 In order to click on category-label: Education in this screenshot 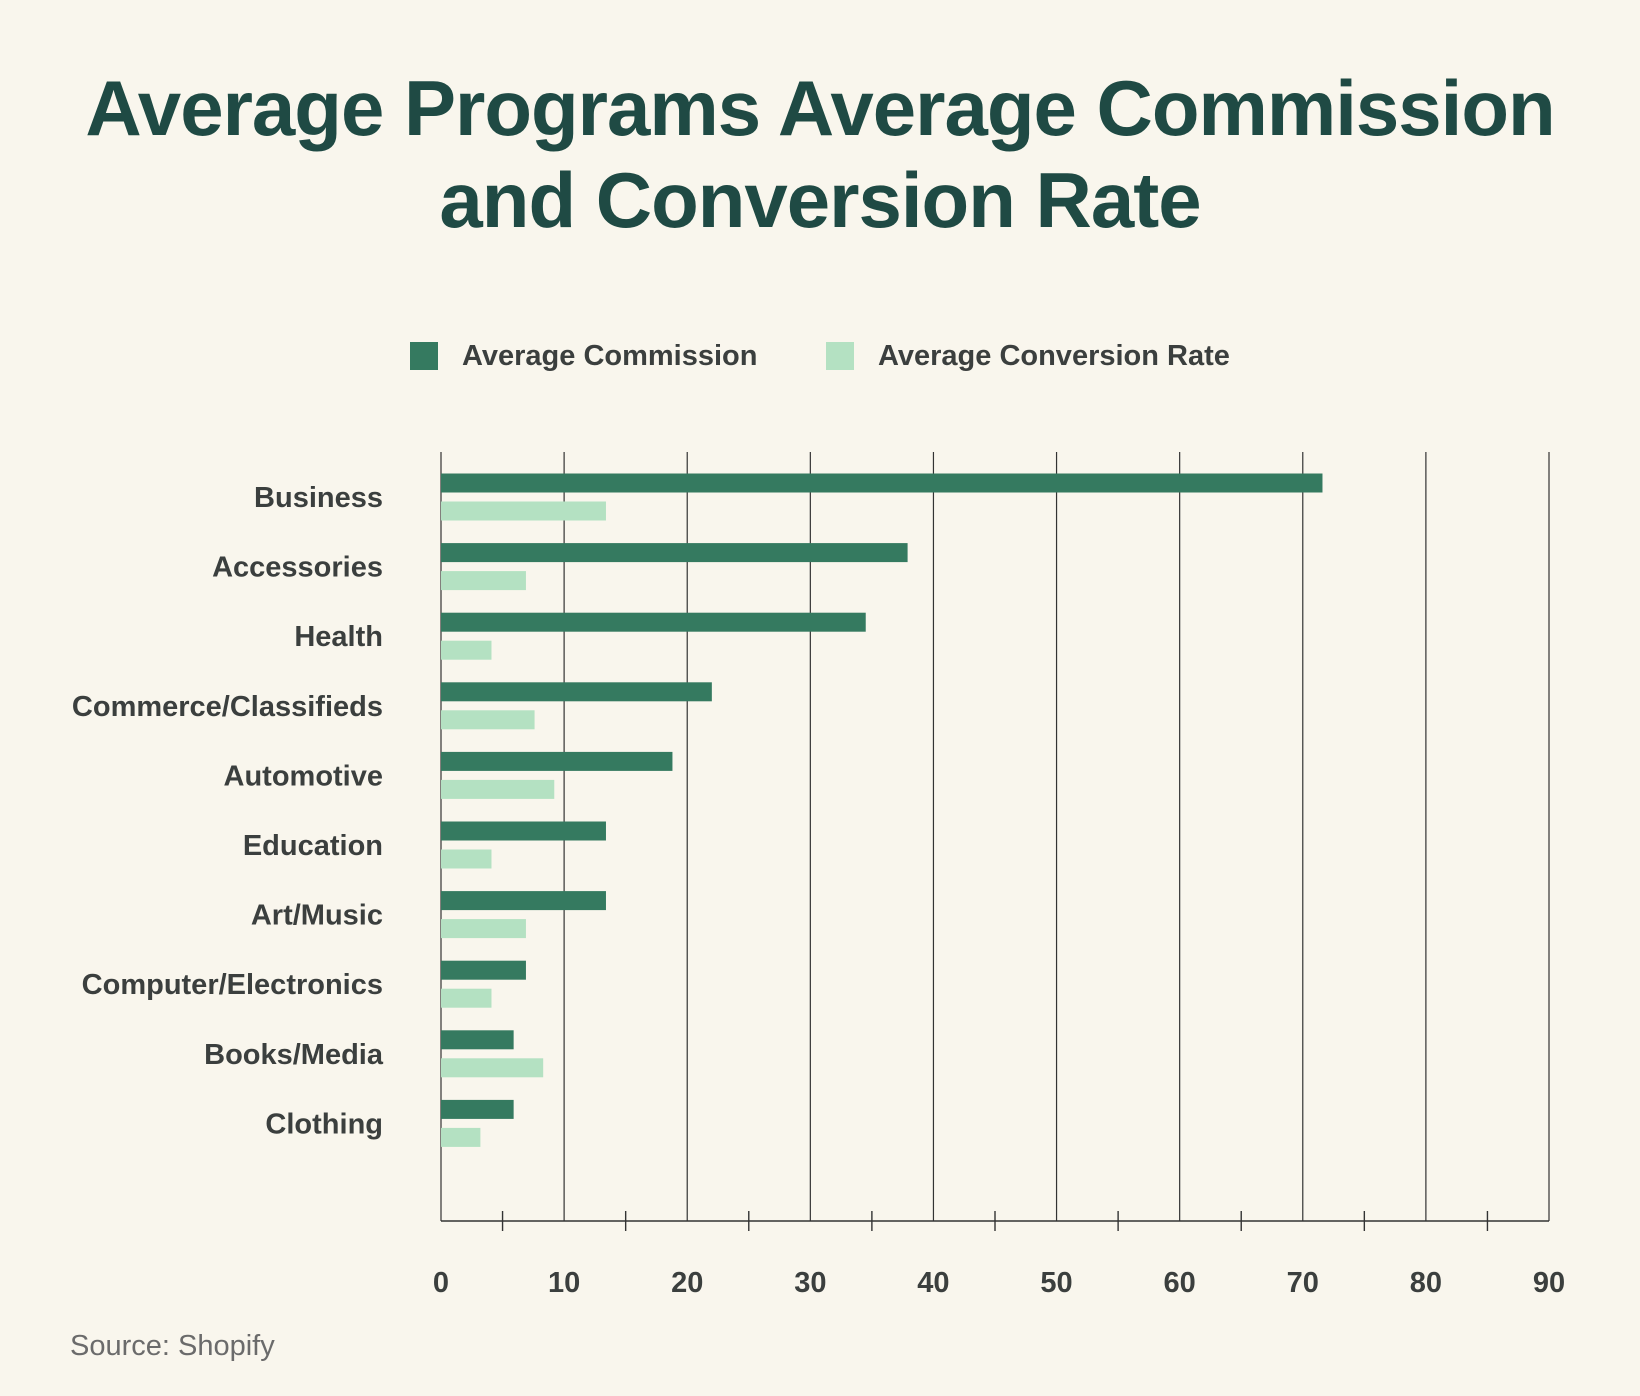, I will do `click(313, 846)`.